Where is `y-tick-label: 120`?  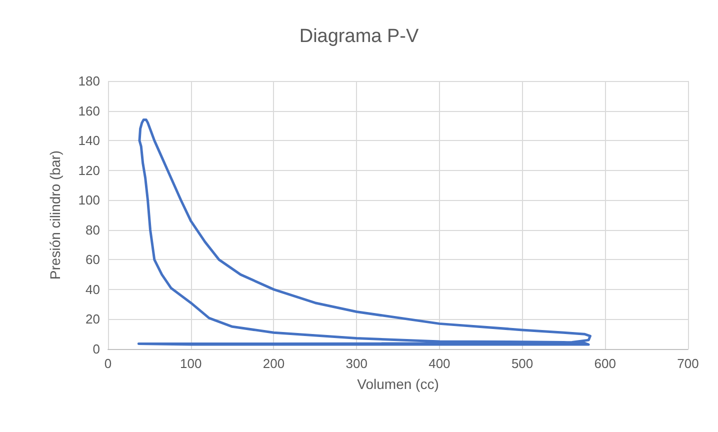 y-tick-label: 120 is located at coordinates (89, 170).